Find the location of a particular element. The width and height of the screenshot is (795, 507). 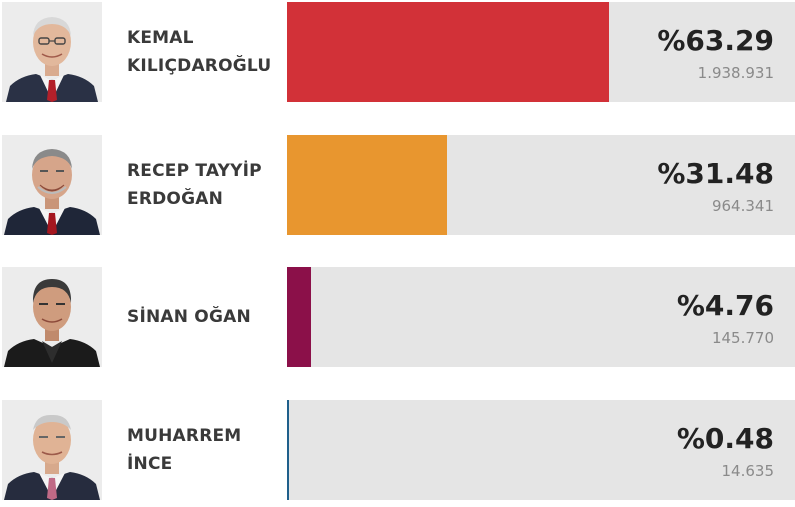

candidate-name-line1: SİNAN OĞAN is located at coordinates (189, 317).